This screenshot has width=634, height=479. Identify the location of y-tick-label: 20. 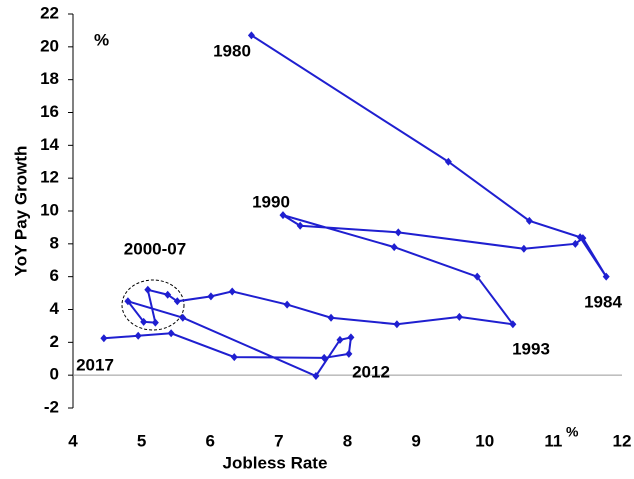
(49, 45).